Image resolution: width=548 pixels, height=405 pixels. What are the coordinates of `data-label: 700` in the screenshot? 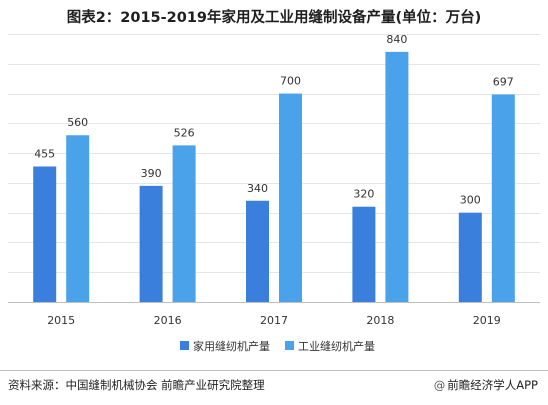 It's located at (290, 81).